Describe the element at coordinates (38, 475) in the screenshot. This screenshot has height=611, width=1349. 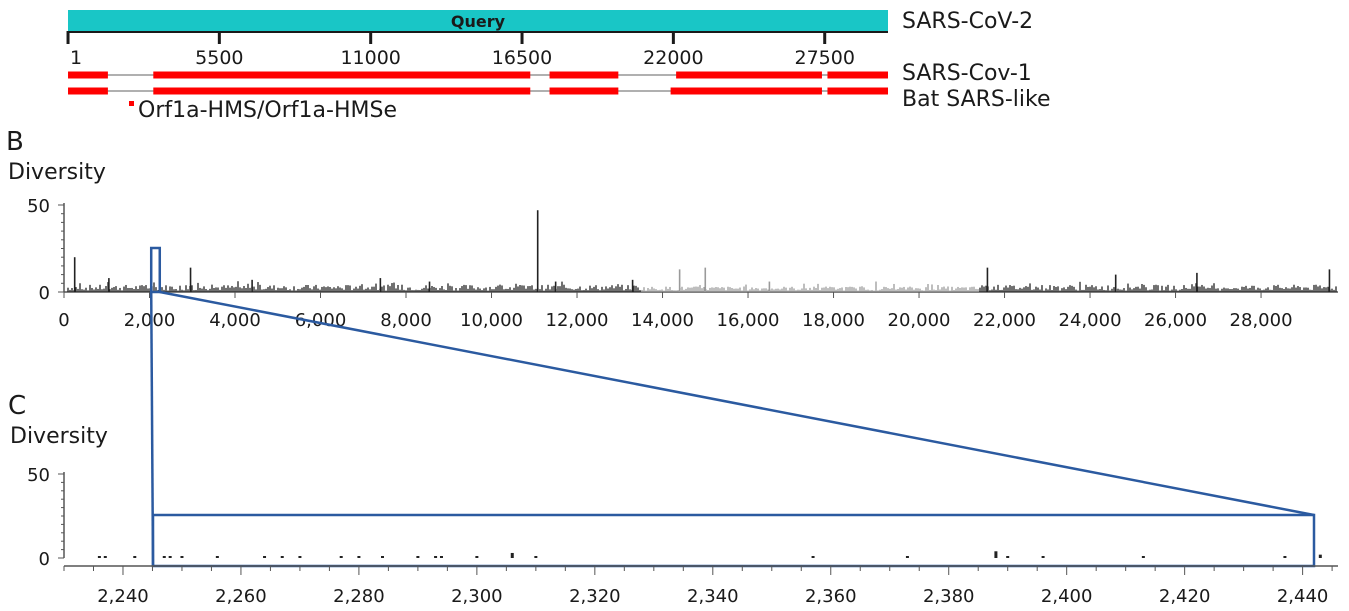
I see `panel-c-y-tick-label: 50` at that location.